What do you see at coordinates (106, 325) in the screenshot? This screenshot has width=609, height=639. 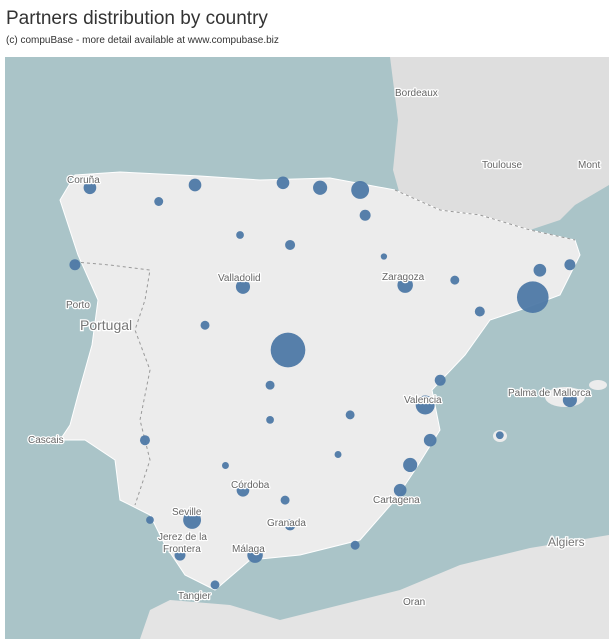 I see `country-label: Portugal` at bounding box center [106, 325].